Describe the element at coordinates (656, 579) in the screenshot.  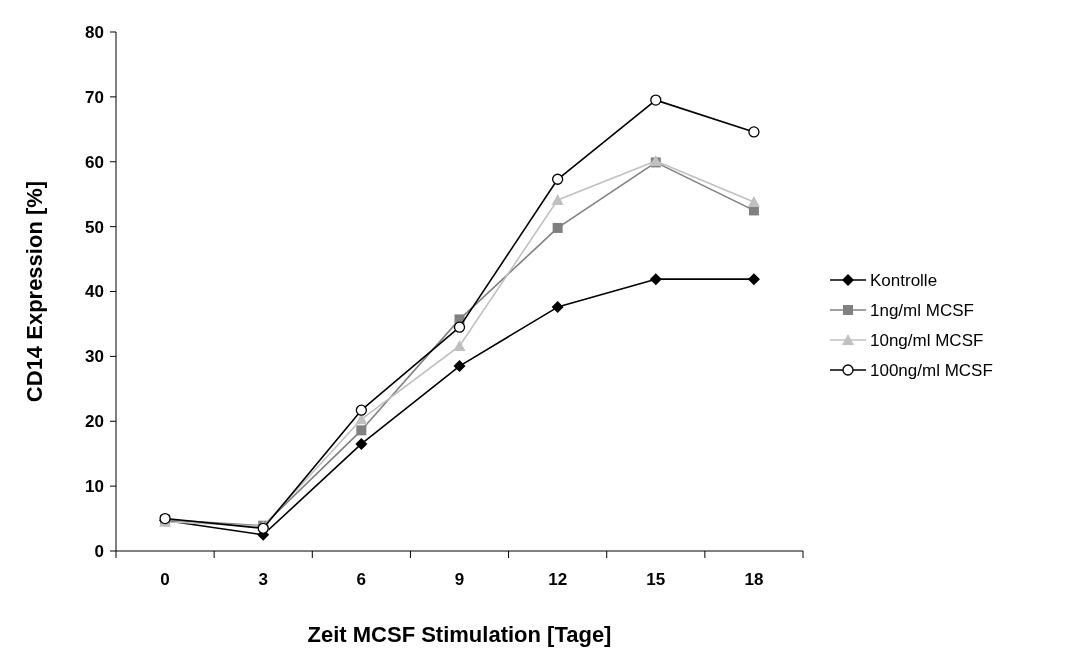
I see `x-tick-label: 15` at that location.